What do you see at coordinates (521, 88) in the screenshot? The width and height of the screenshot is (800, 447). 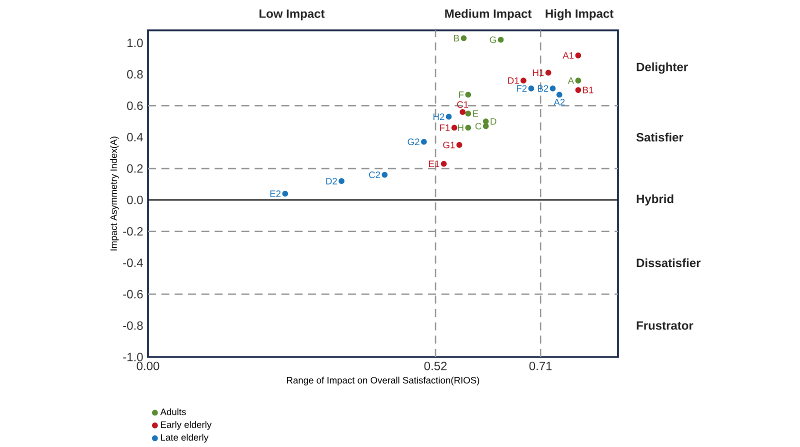 I see `annotation: F2` at bounding box center [521, 88].